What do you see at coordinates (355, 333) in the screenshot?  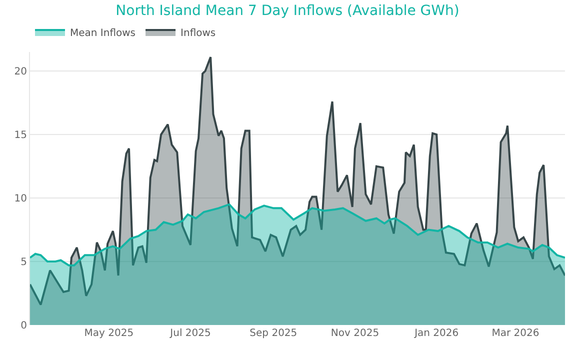 I see `x-tick-label: Nov 2025` at bounding box center [355, 333].